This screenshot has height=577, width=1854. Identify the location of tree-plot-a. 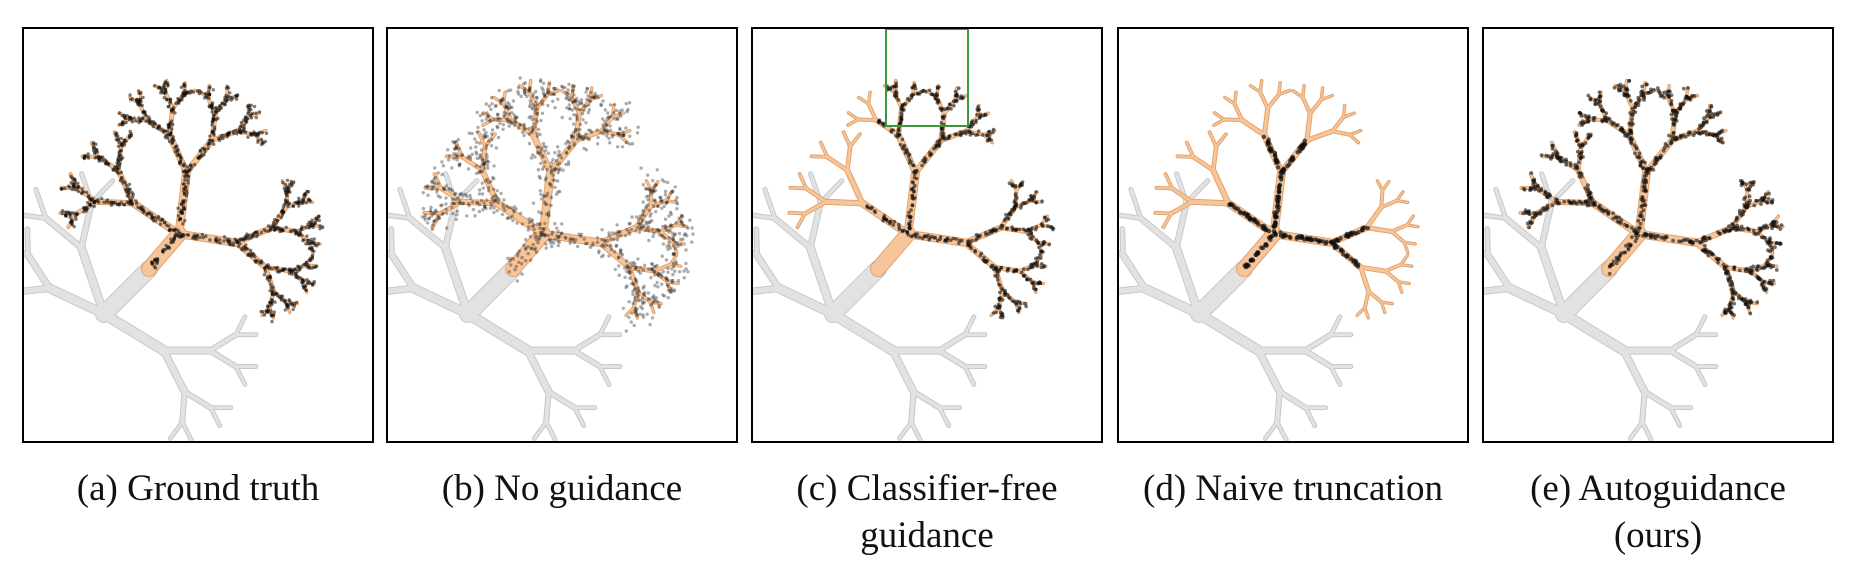
(174, 259).